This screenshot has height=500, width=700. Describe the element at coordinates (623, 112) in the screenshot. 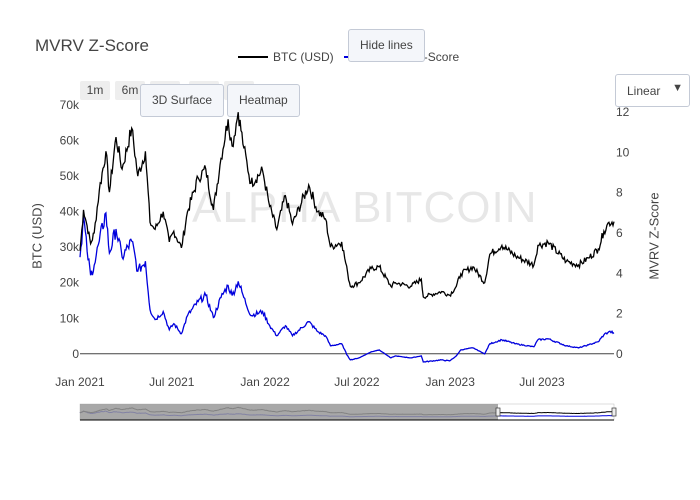

I see `y-right-tick-label: 12` at that location.